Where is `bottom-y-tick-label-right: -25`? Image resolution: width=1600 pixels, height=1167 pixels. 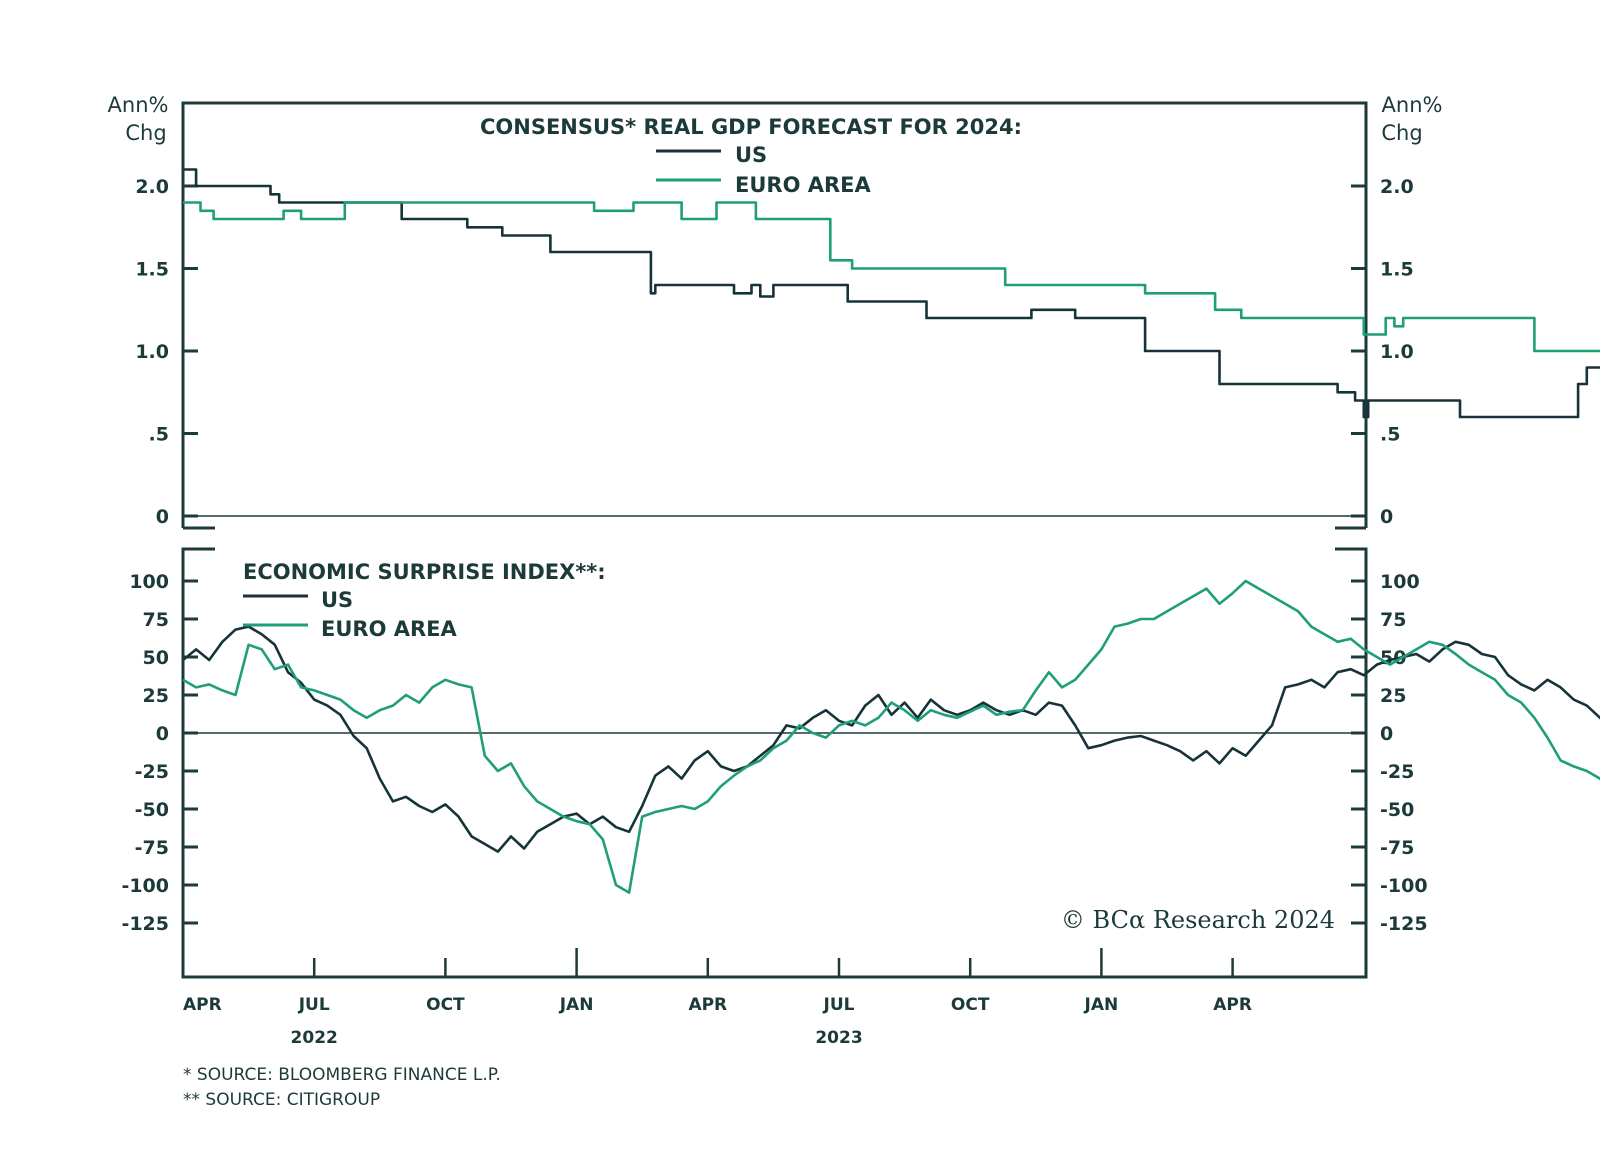 bottom-y-tick-label-right: -25 is located at coordinates (1397, 772).